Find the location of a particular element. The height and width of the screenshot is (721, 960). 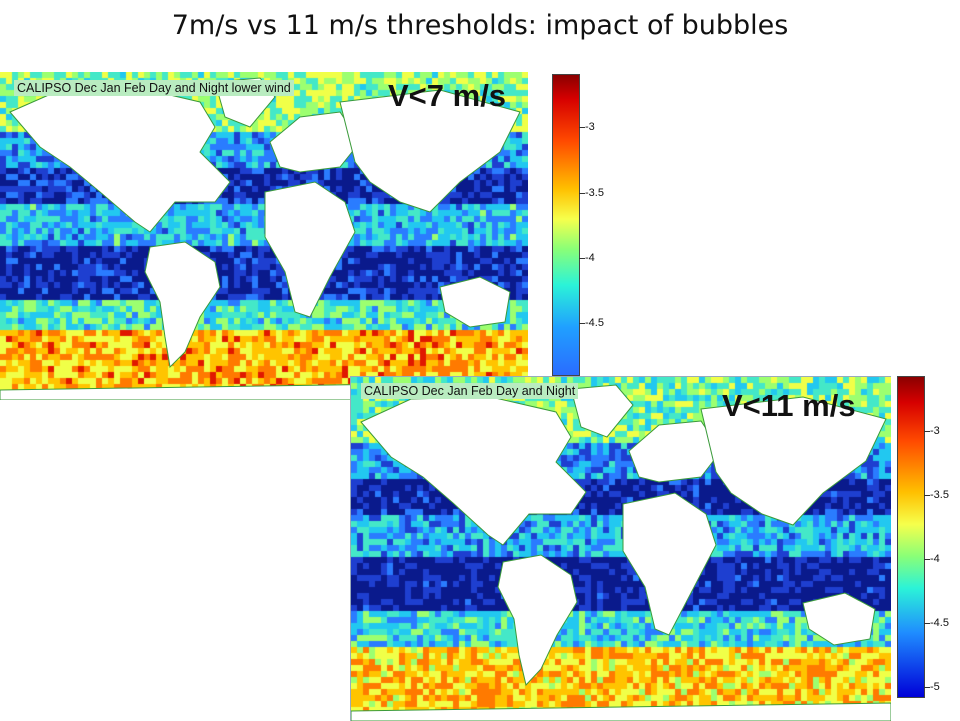

wind-threshold-label: V<11 m/s is located at coordinates (789, 405).